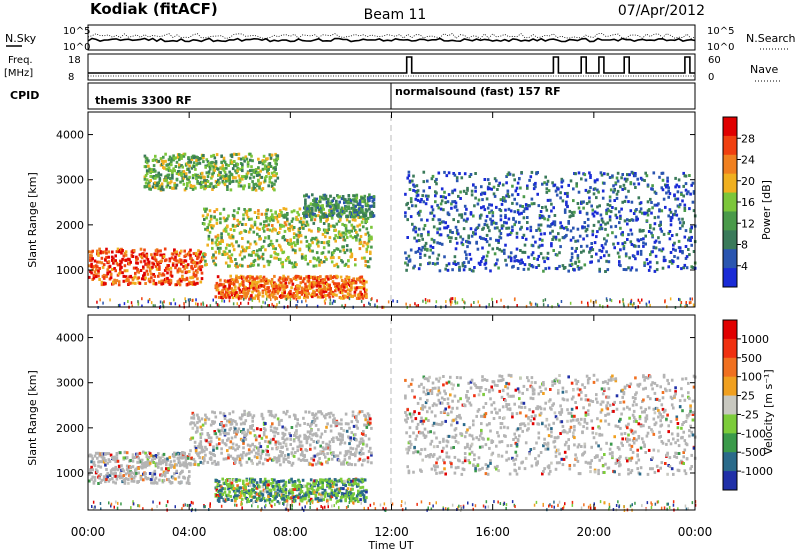  Describe the element at coordinates (70, 270) in the screenshot. I see `y-tick-label: 1000` at that location.